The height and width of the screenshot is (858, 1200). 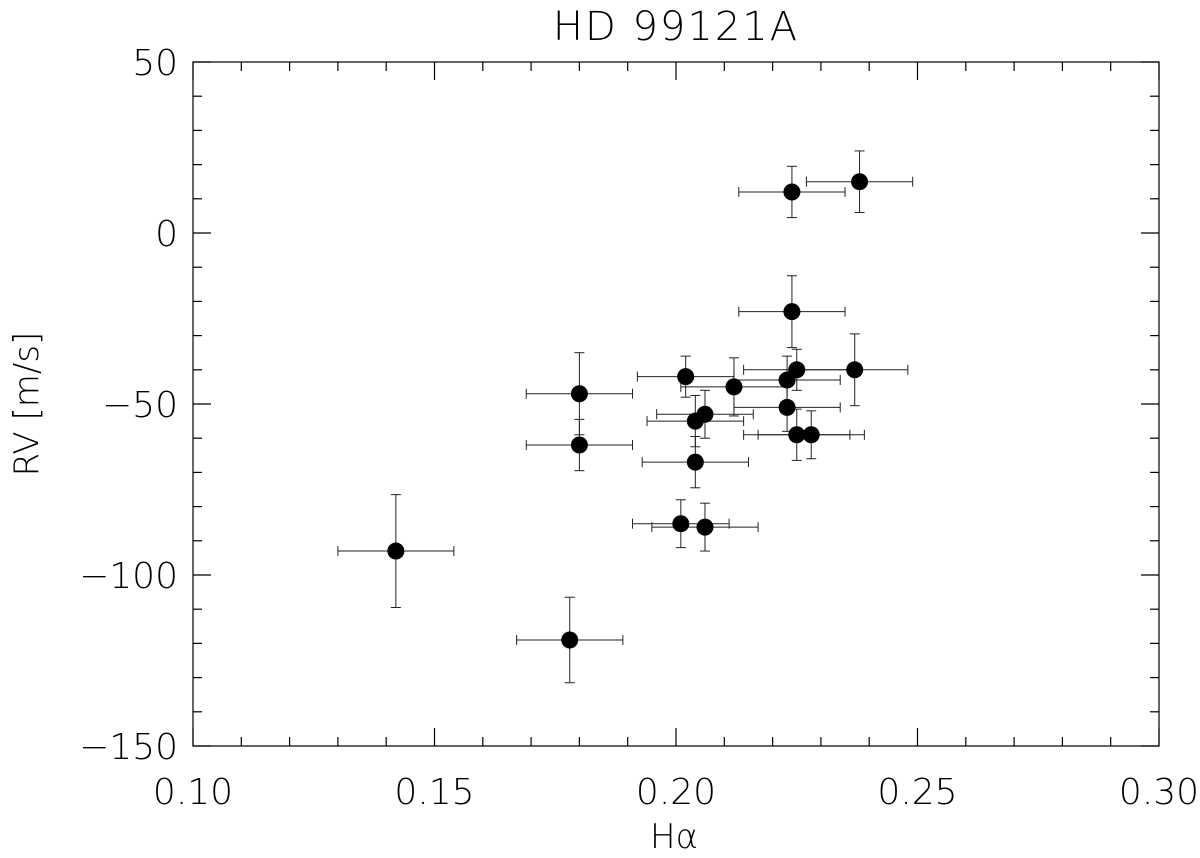 I want to click on x-tick-label: 0.30, so click(x=1159, y=792).